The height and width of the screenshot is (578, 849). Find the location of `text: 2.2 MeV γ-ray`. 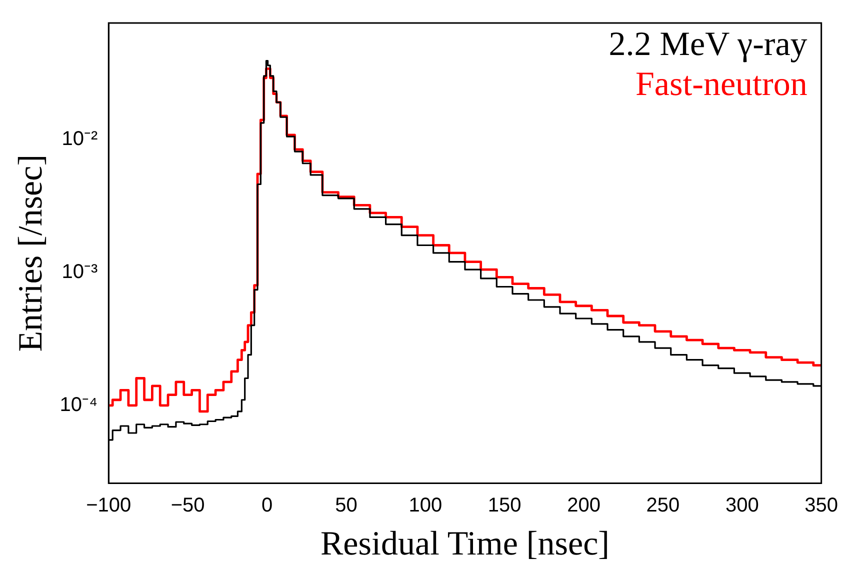

text: 2.2 MeV γ-ray is located at coordinates (708, 44).